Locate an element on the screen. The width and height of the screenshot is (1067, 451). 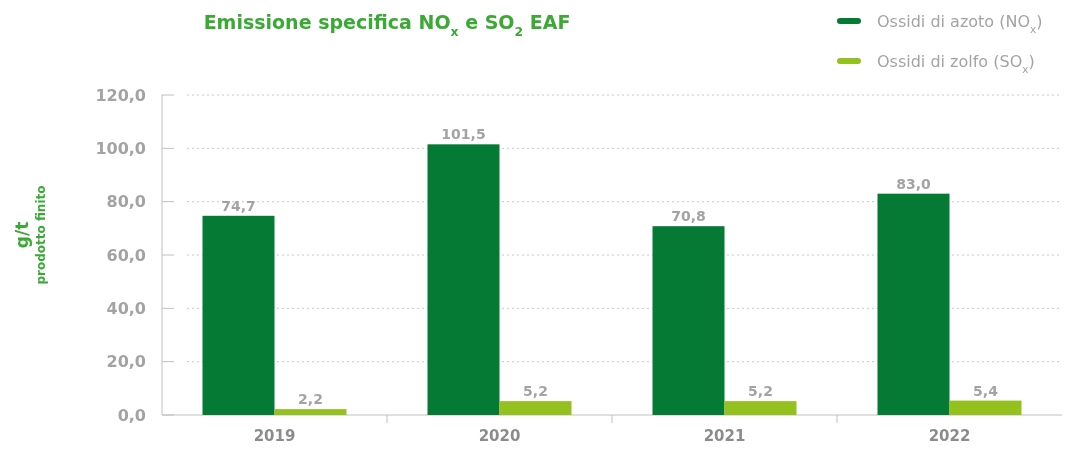
y-tick-label: 0,0 is located at coordinates (131, 415).